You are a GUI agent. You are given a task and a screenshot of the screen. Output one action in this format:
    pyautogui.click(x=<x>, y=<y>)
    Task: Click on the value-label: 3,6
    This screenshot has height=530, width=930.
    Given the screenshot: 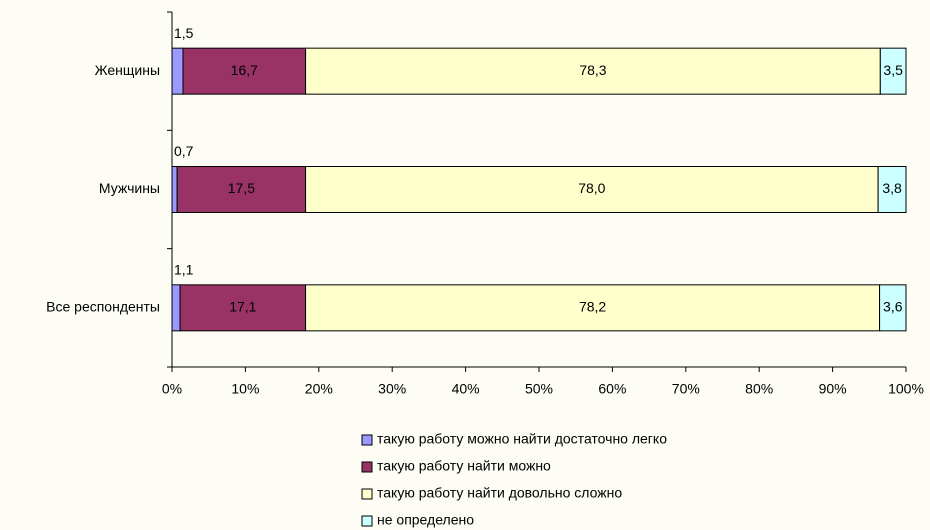 What is the action you would take?
    pyautogui.click(x=893, y=307)
    